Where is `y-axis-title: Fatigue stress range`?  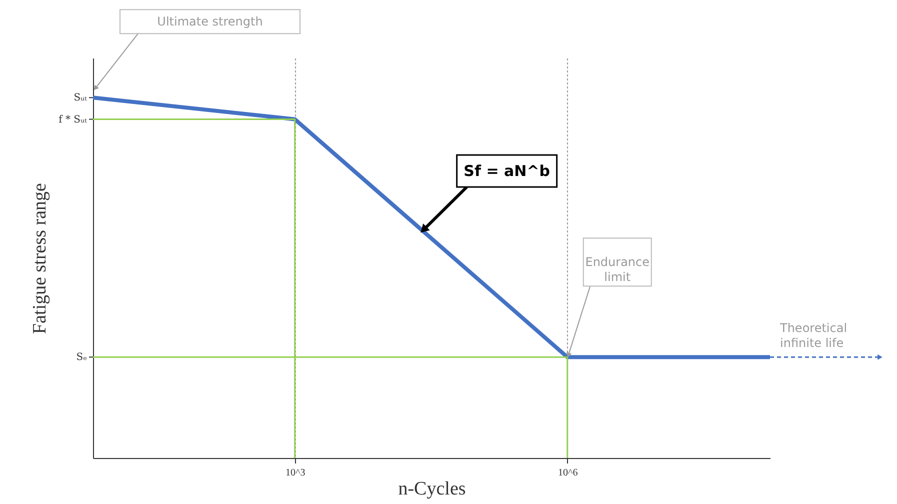 y-axis-title: Fatigue stress range is located at coordinates (40, 258).